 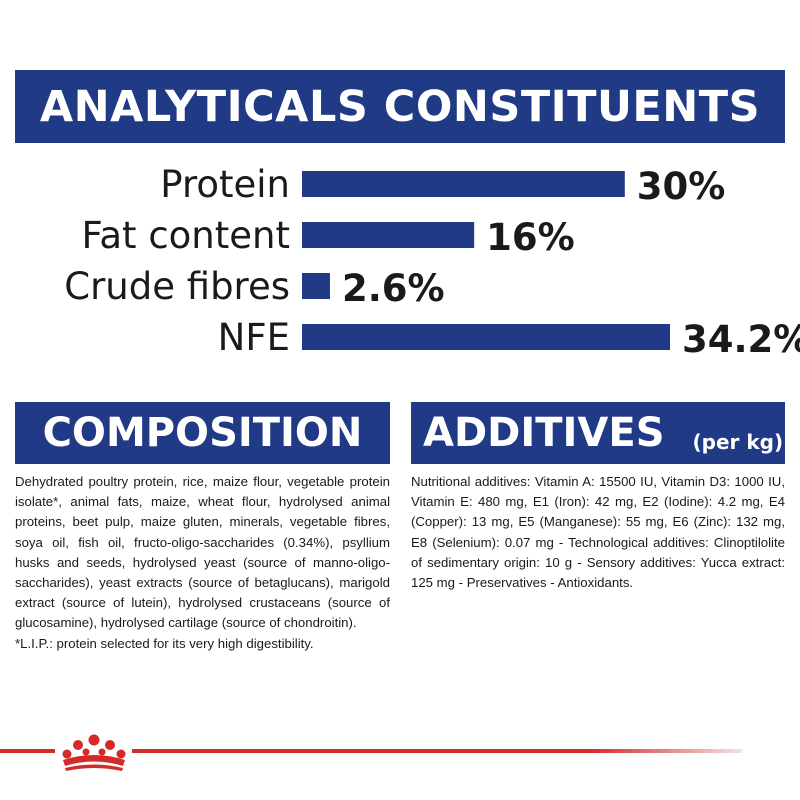 I want to click on value-label-3: 34.2%, so click(x=741, y=339).